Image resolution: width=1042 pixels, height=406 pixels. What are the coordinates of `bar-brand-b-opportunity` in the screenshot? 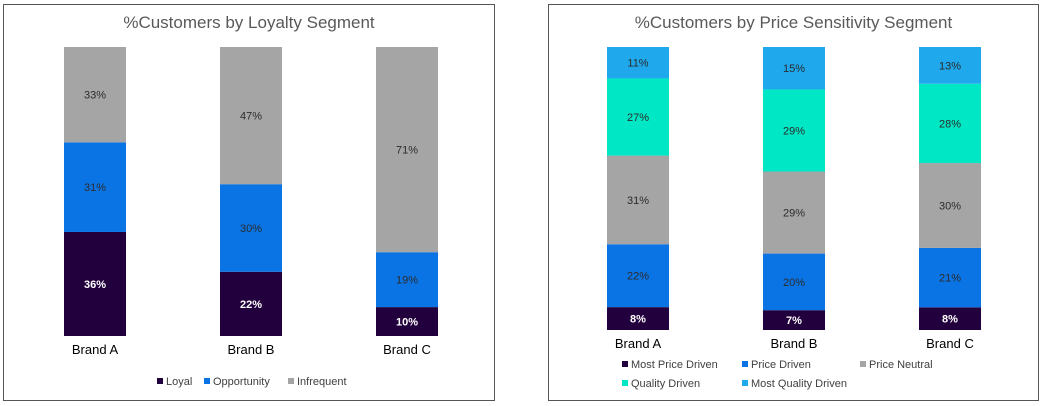 It's located at (251, 228).